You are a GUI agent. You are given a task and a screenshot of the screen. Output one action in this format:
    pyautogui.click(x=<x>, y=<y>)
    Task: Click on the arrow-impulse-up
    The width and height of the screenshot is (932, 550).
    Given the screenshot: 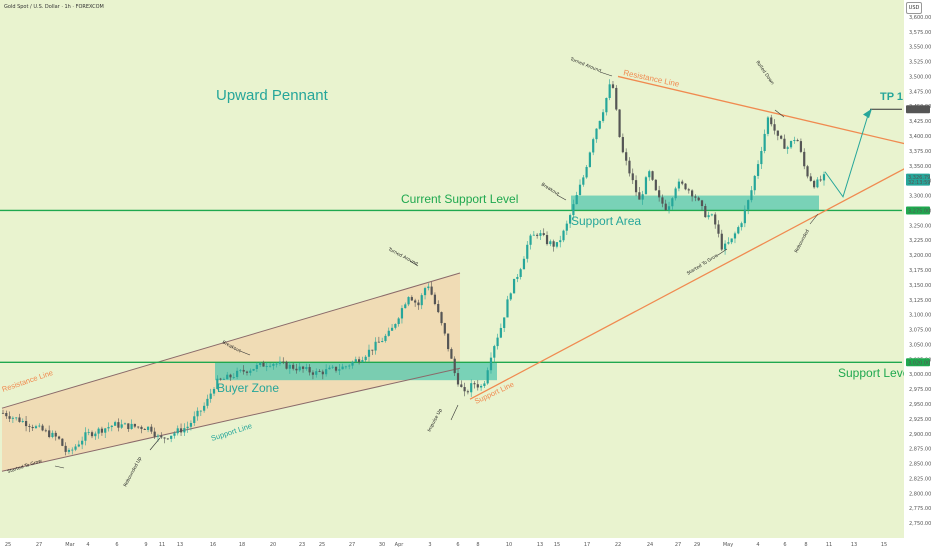 What is the action you would take?
    pyautogui.click(x=454, y=412)
    